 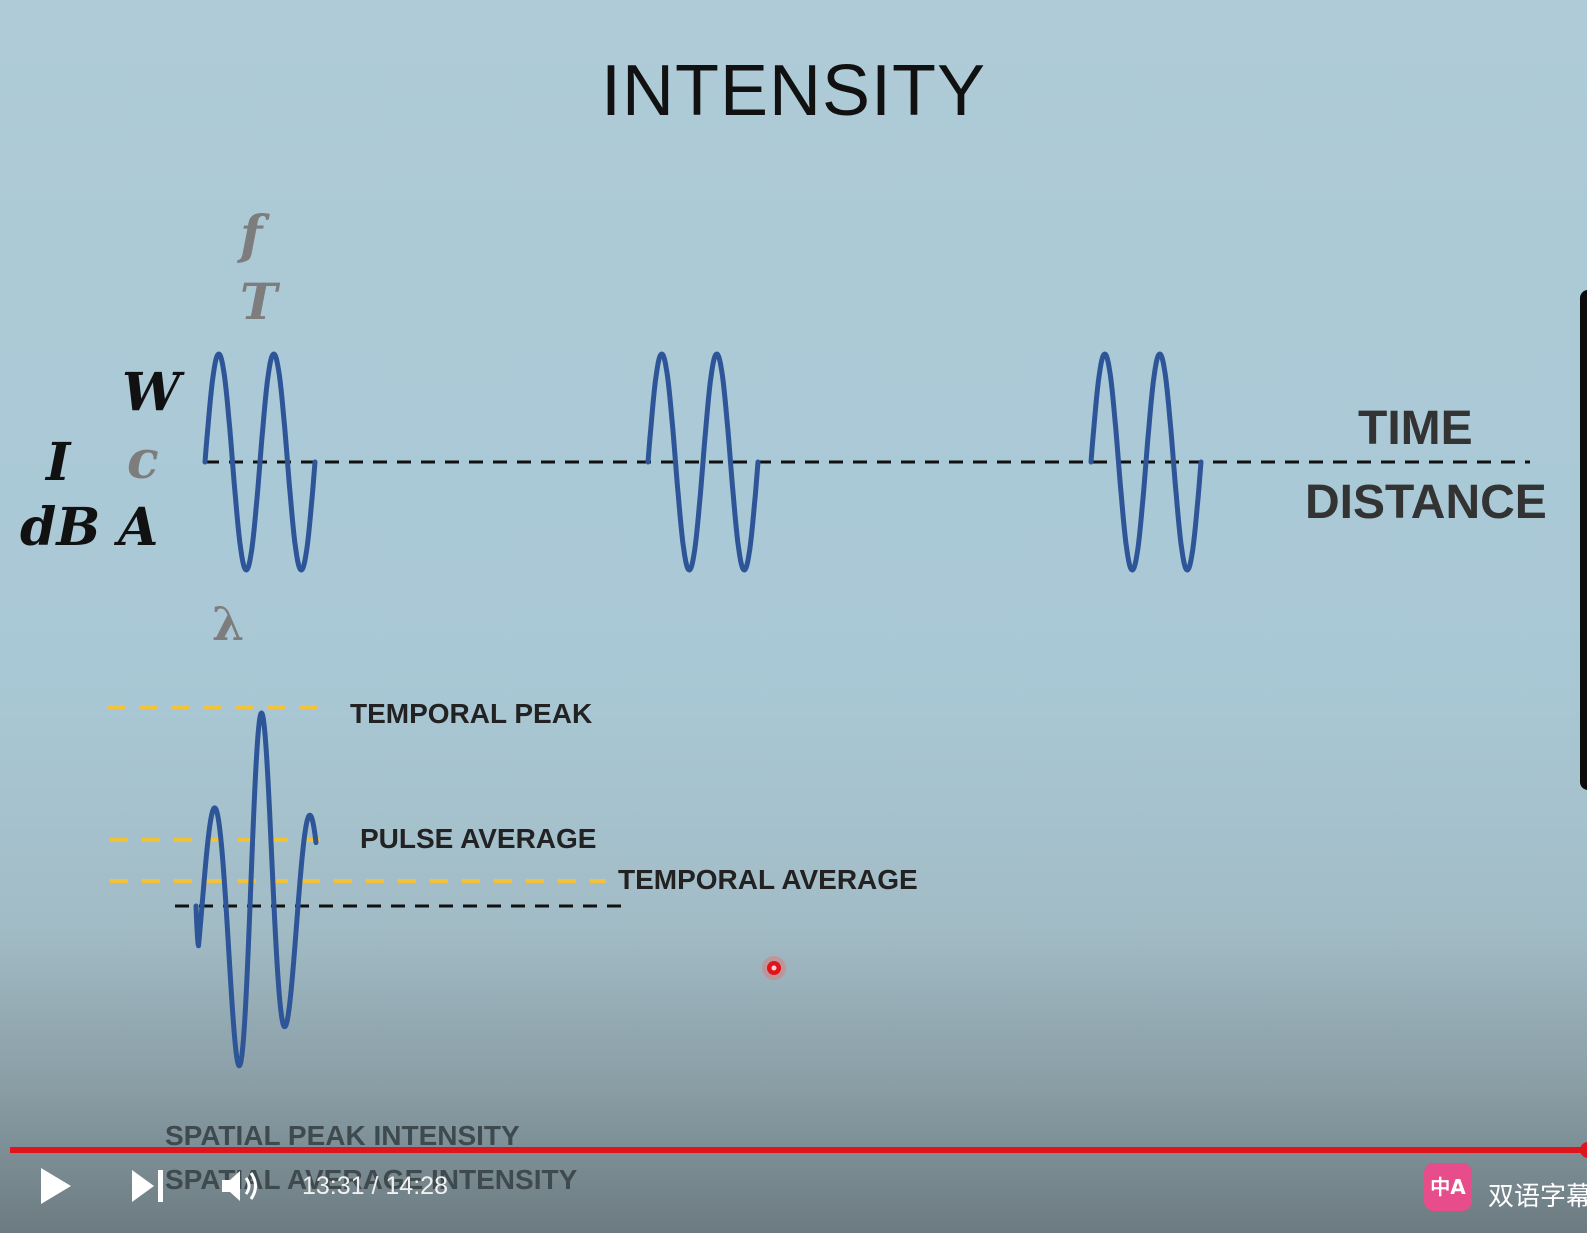 I want to click on side-panel-edge, so click(x=1583, y=540).